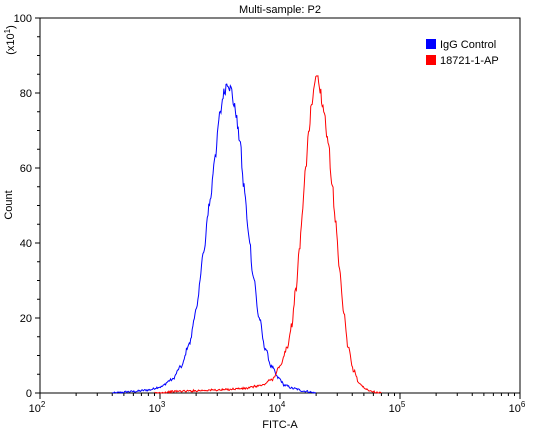 The width and height of the screenshot is (536, 431). I want to click on y-tick-label: 20, so click(26, 319).